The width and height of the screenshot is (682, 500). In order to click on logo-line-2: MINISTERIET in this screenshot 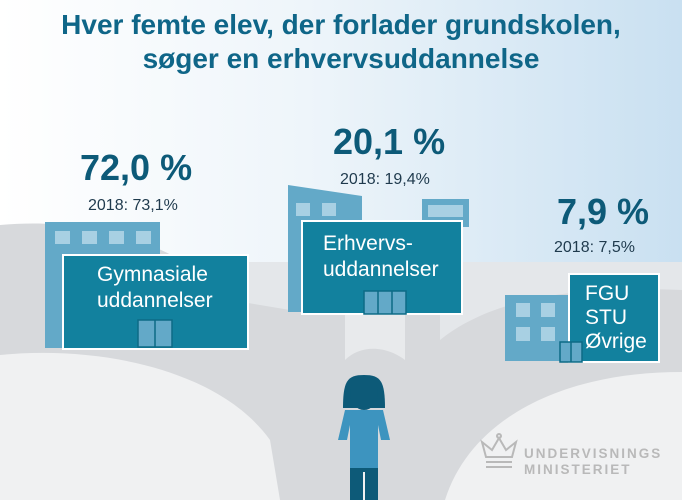, I will do `click(578, 469)`.